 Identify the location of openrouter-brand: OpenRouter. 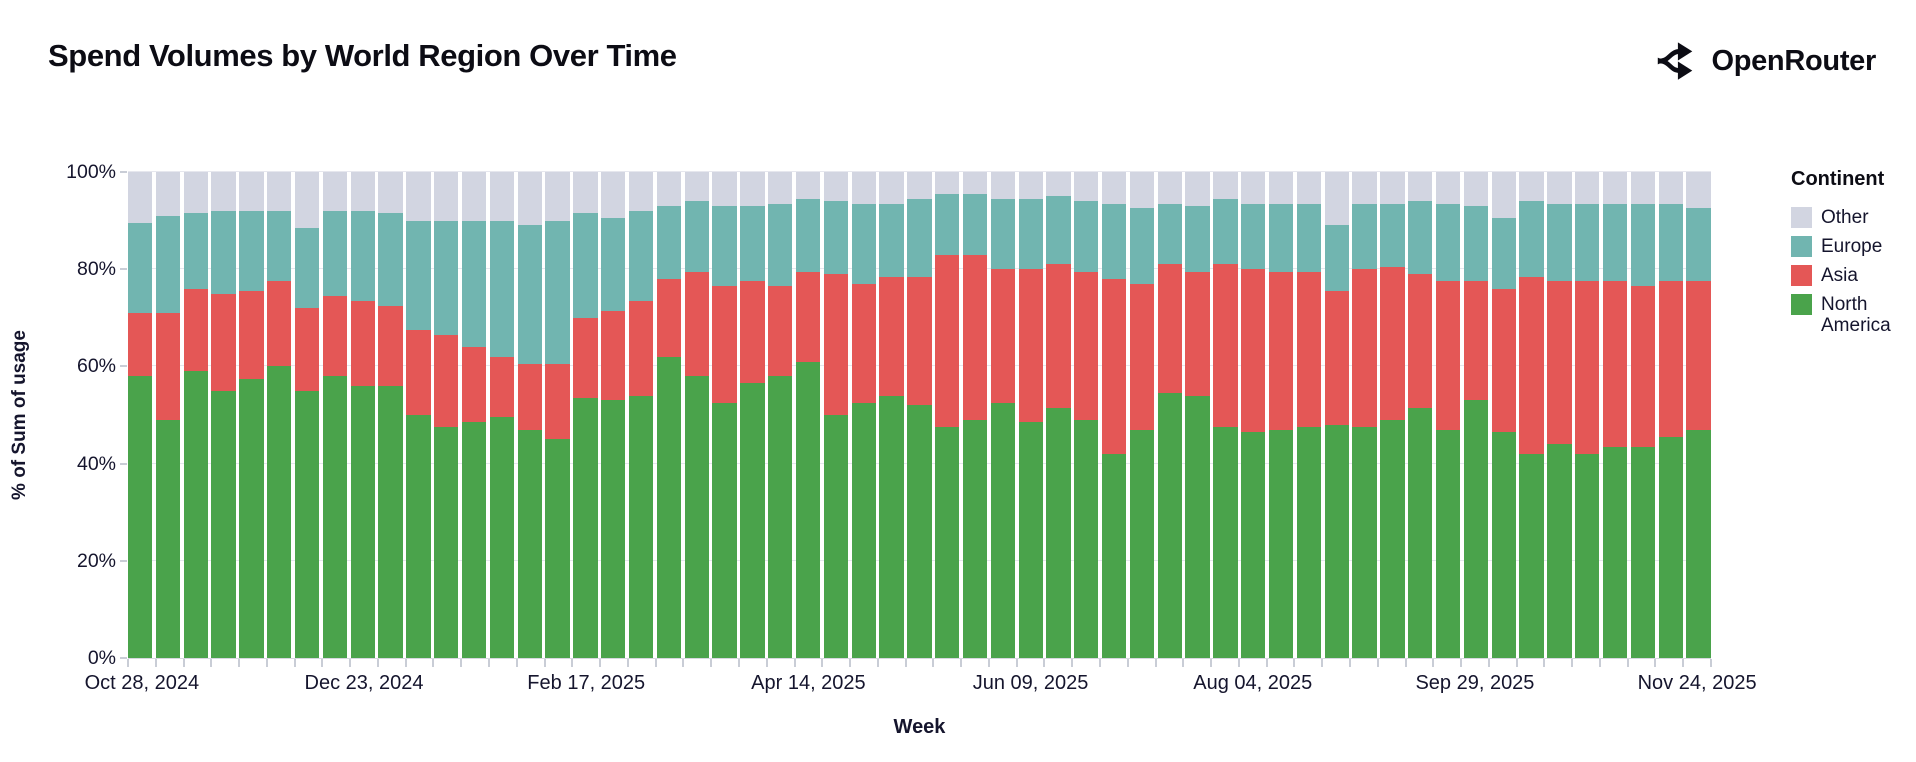
(1764, 61).